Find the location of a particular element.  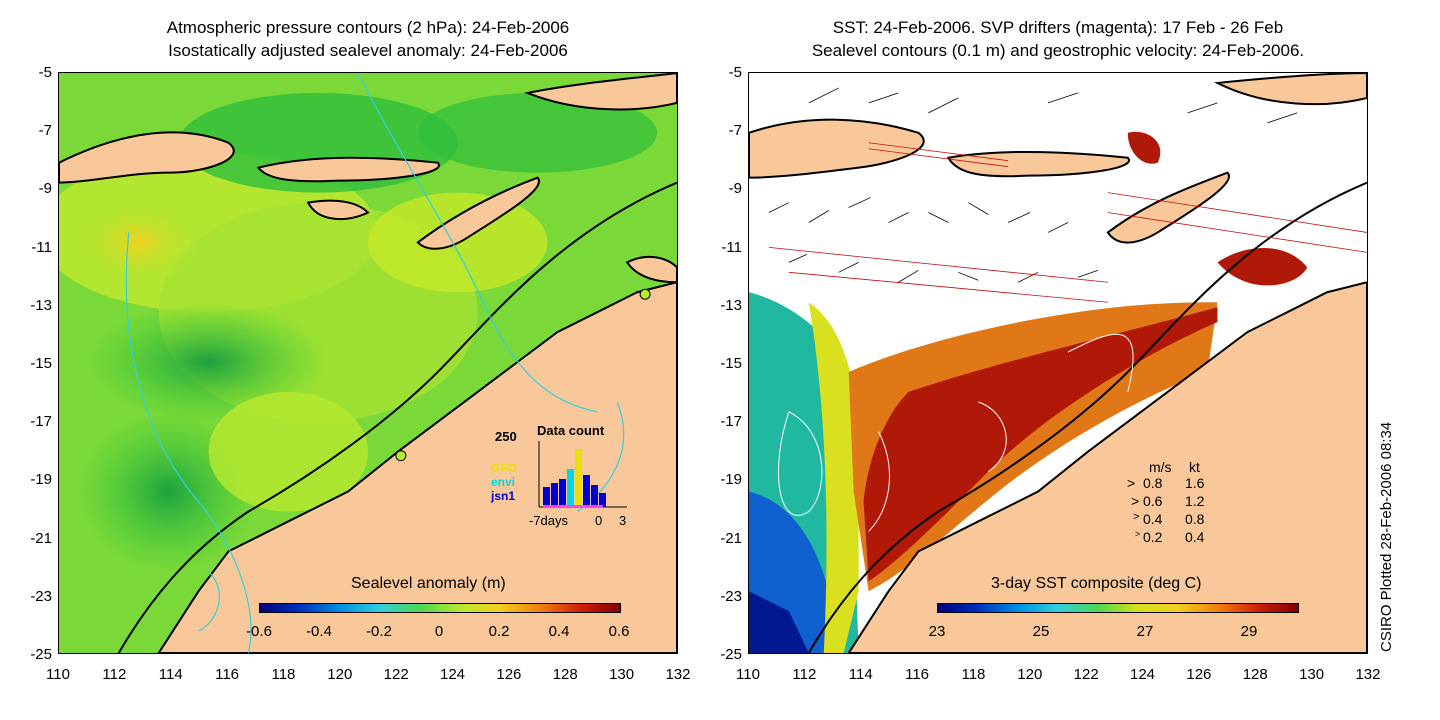

left-colorbar-title: Sealevel anomaly (m) is located at coordinates (428, 583).